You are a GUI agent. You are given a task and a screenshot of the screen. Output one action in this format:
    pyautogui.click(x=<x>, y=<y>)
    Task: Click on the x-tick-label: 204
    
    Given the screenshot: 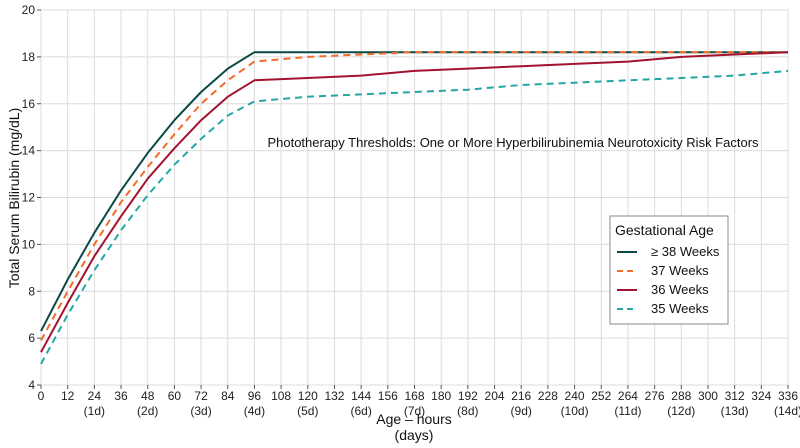 What is the action you would take?
    pyautogui.click(x=495, y=396)
    